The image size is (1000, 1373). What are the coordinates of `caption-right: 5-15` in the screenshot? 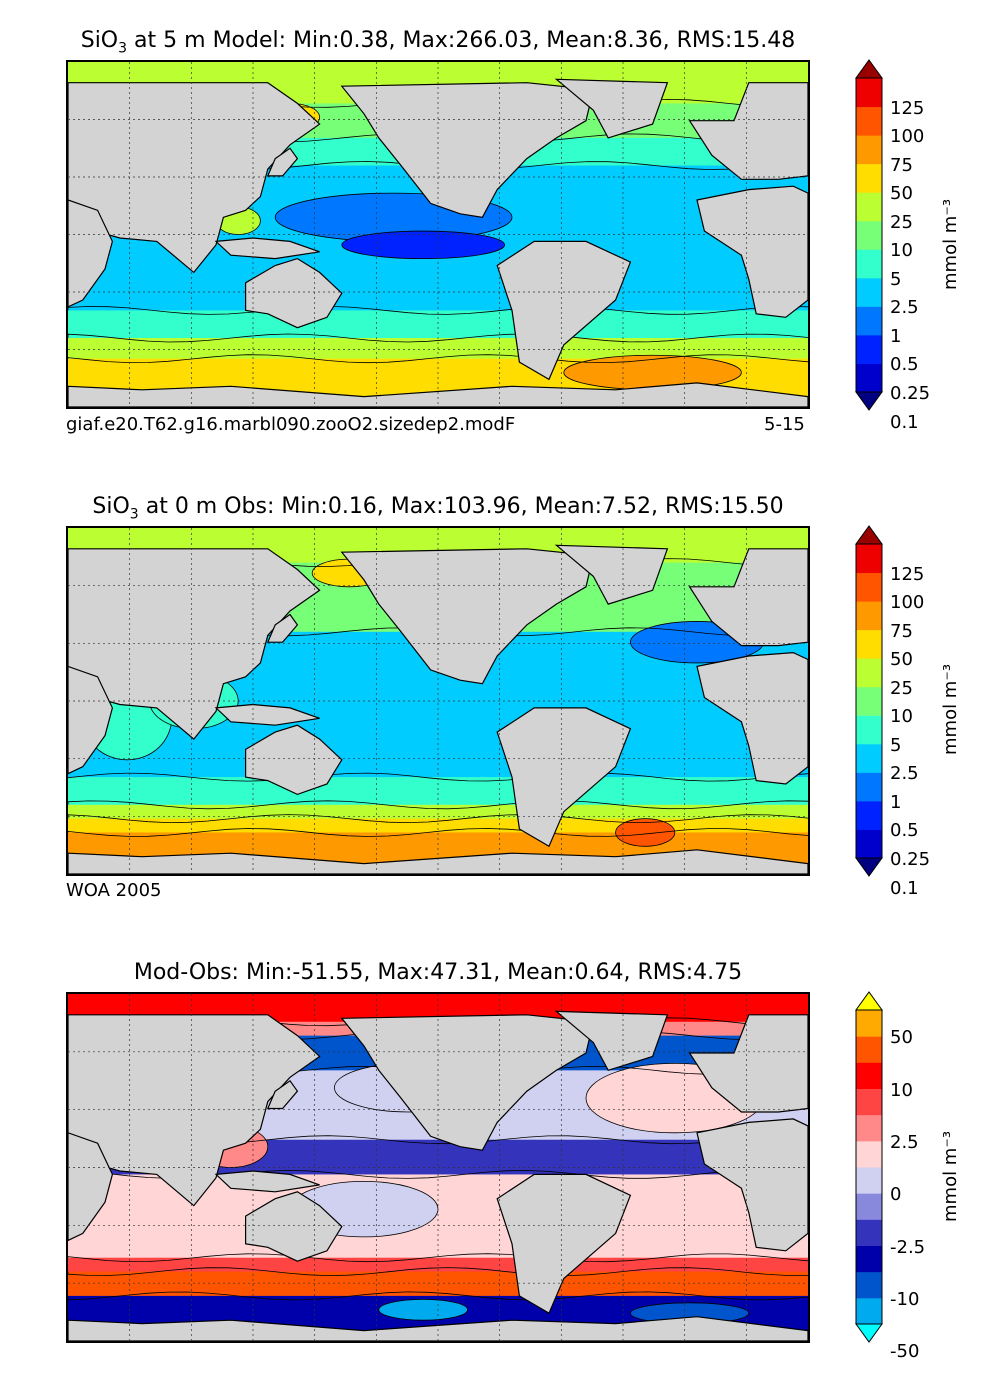 It's located at (784, 424).